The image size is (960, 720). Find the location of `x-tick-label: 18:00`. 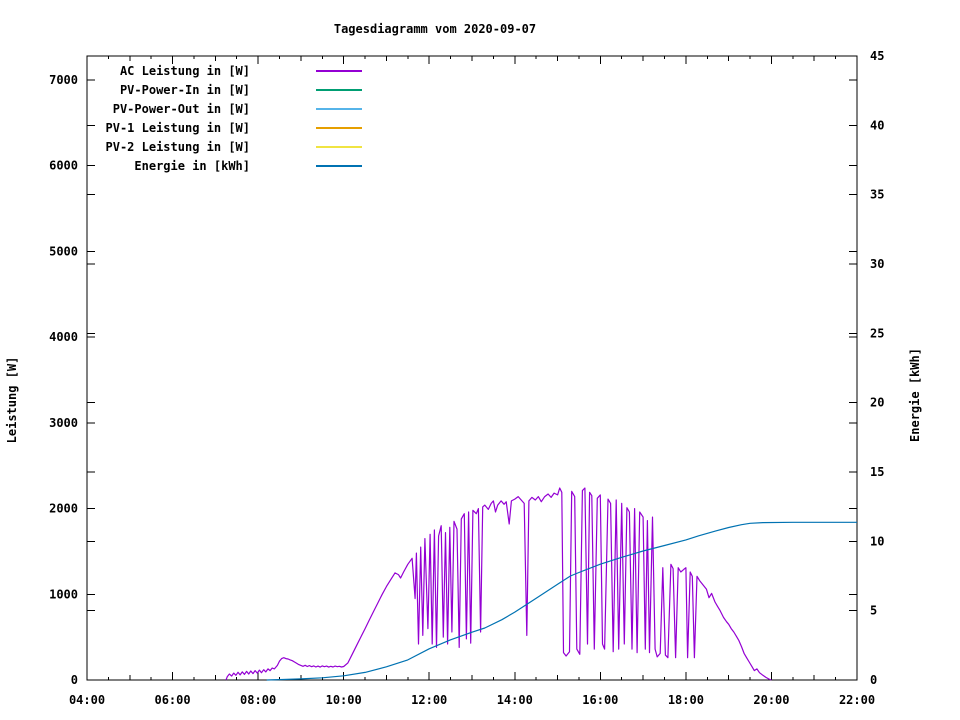

x-tick-label: 18:00 is located at coordinates (686, 700).